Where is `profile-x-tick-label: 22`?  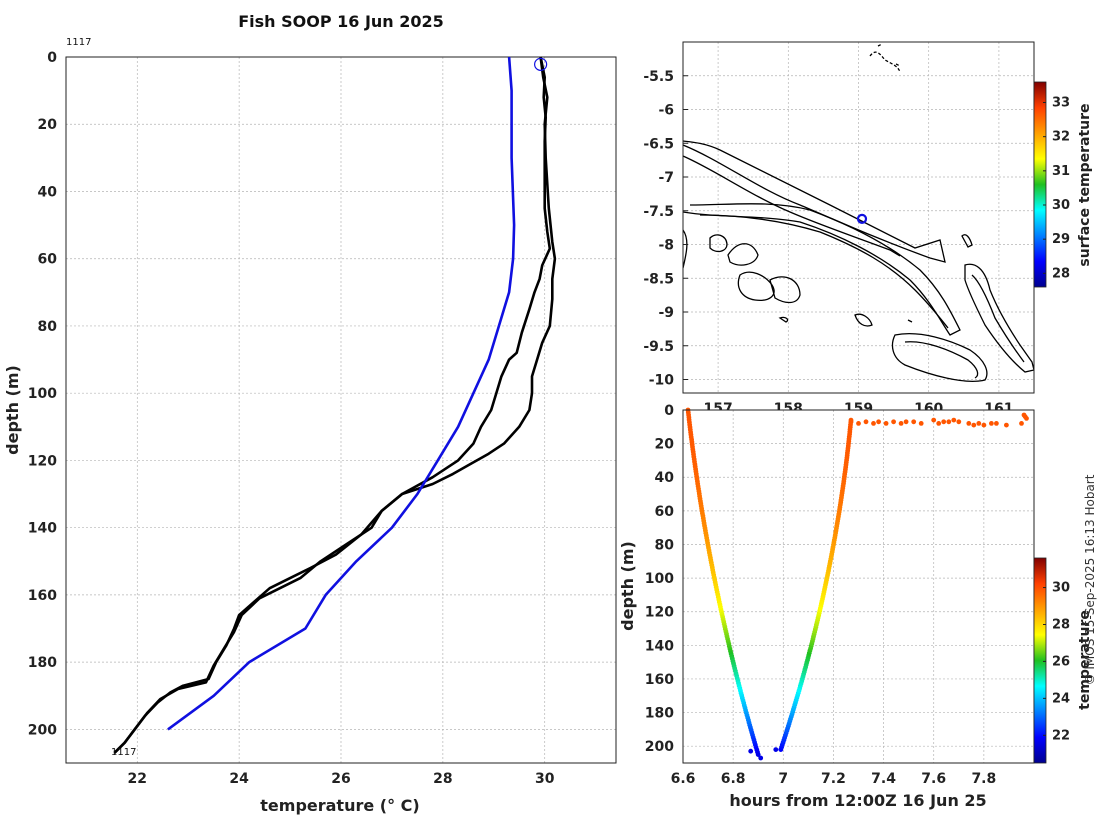
profile-x-tick-label: 22 is located at coordinates (137, 779).